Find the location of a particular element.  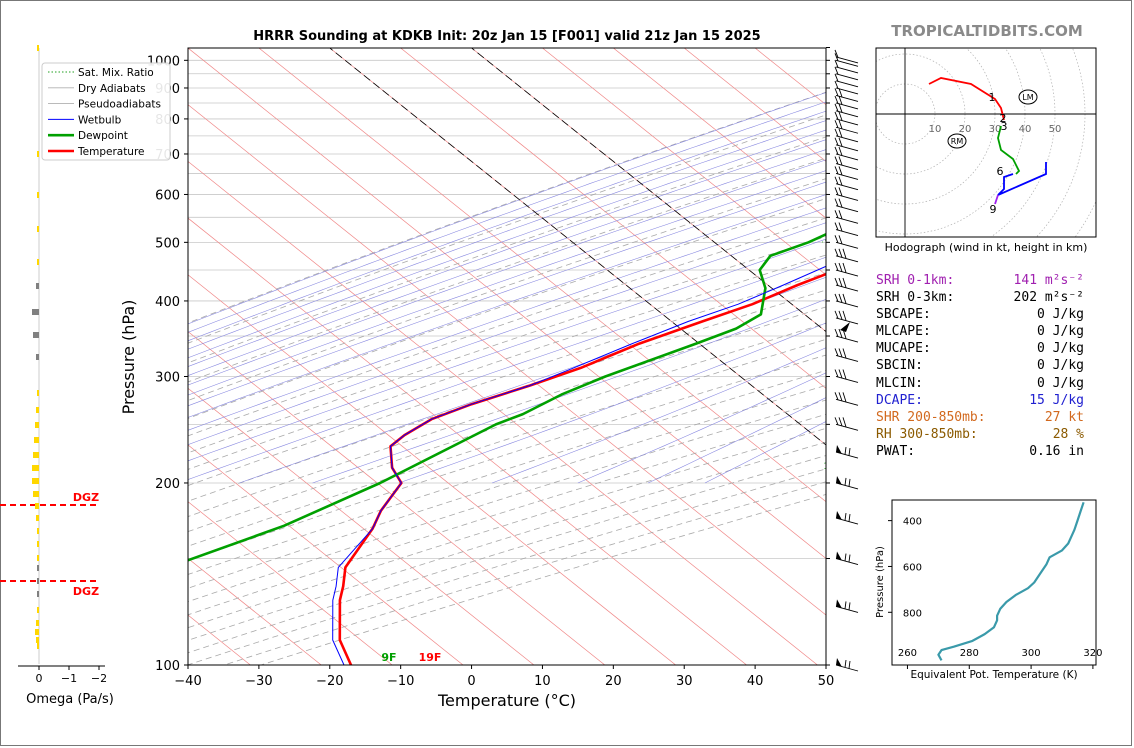

hodograph-height-label: 2 is located at coordinates (1003, 118).